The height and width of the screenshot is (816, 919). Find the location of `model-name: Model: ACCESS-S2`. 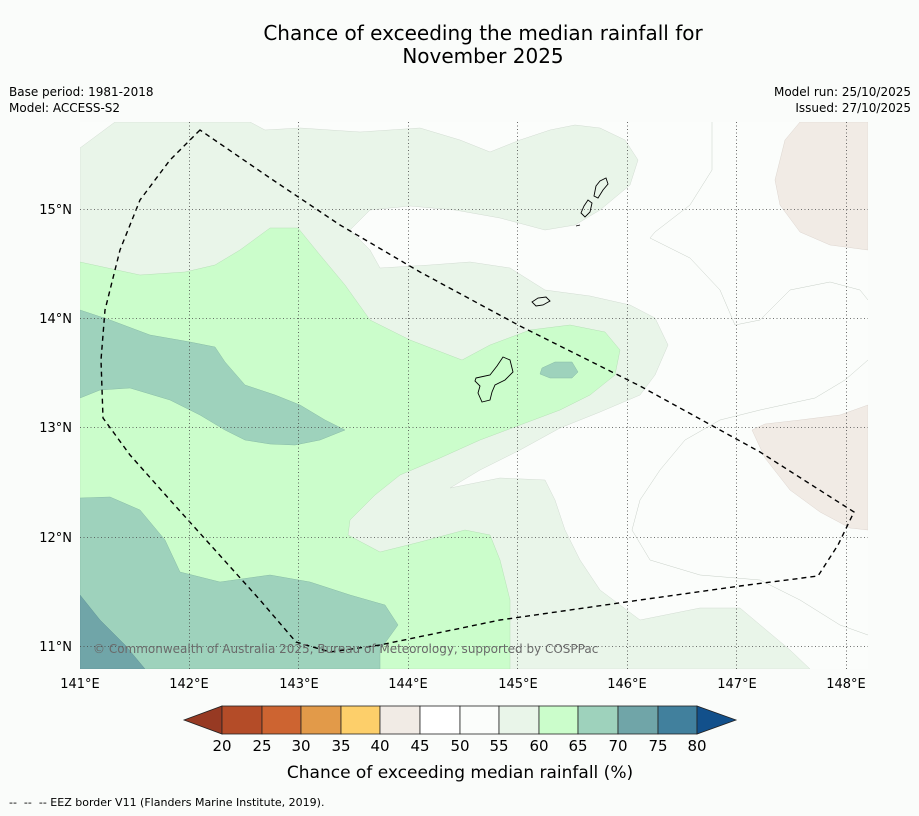

model-name: Model: ACCESS-S2 is located at coordinates (65, 108).